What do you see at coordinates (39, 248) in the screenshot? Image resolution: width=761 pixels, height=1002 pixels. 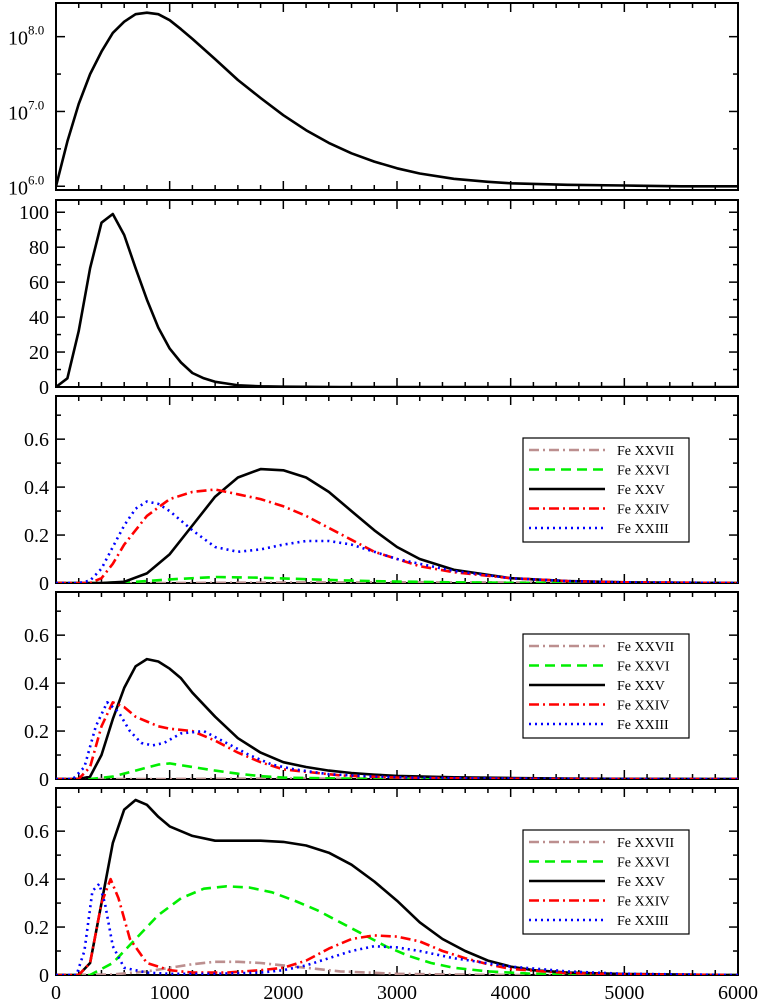 I see `y-tick-label: 80` at bounding box center [39, 248].